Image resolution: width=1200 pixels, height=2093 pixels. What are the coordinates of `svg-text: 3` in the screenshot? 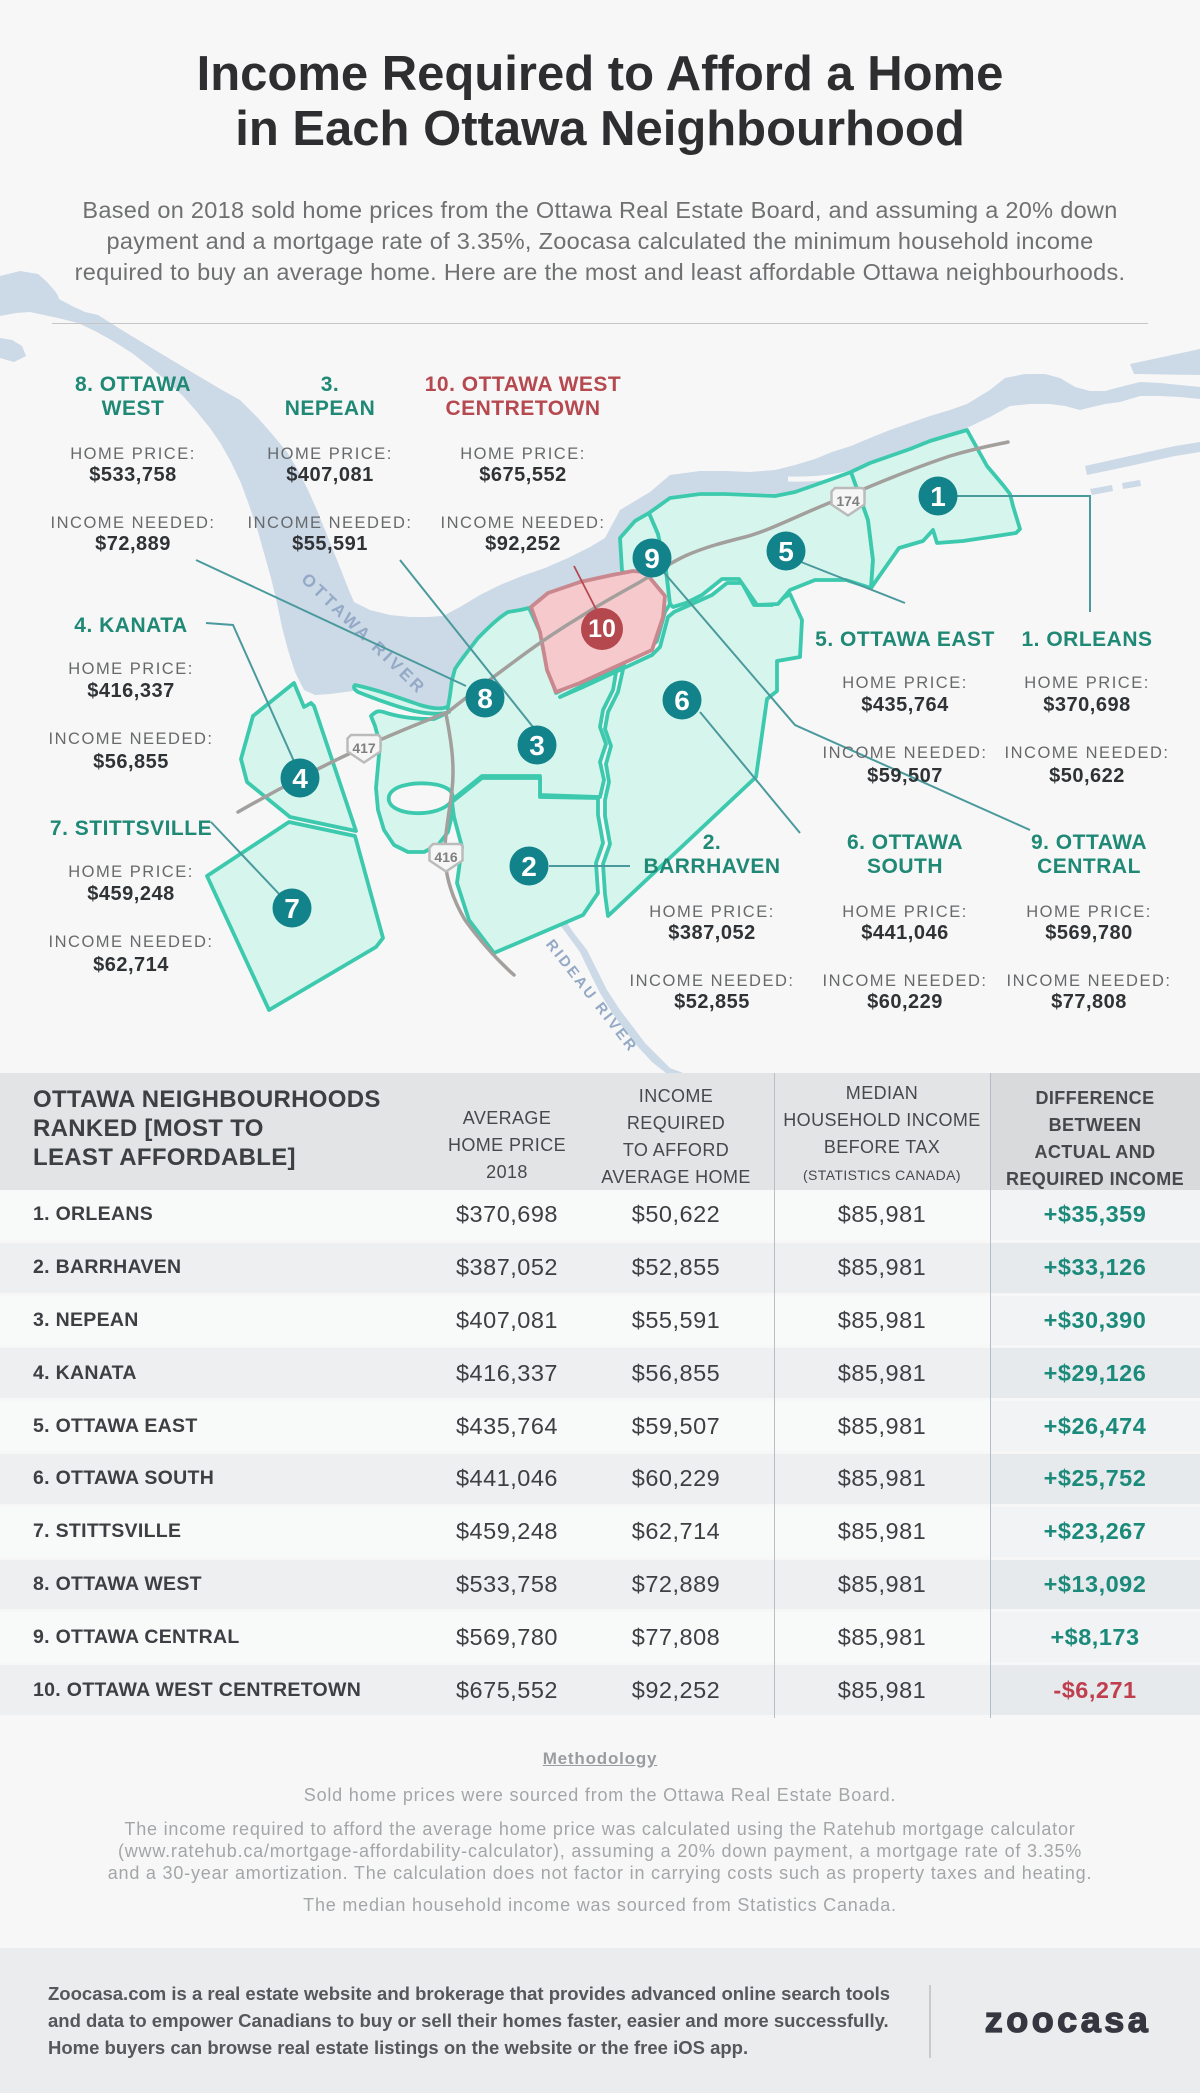 It's located at (537, 745).